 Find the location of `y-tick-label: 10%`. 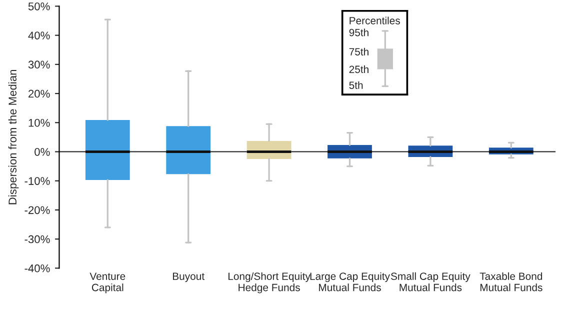

y-tick-label: 10% is located at coordinates (39, 122).